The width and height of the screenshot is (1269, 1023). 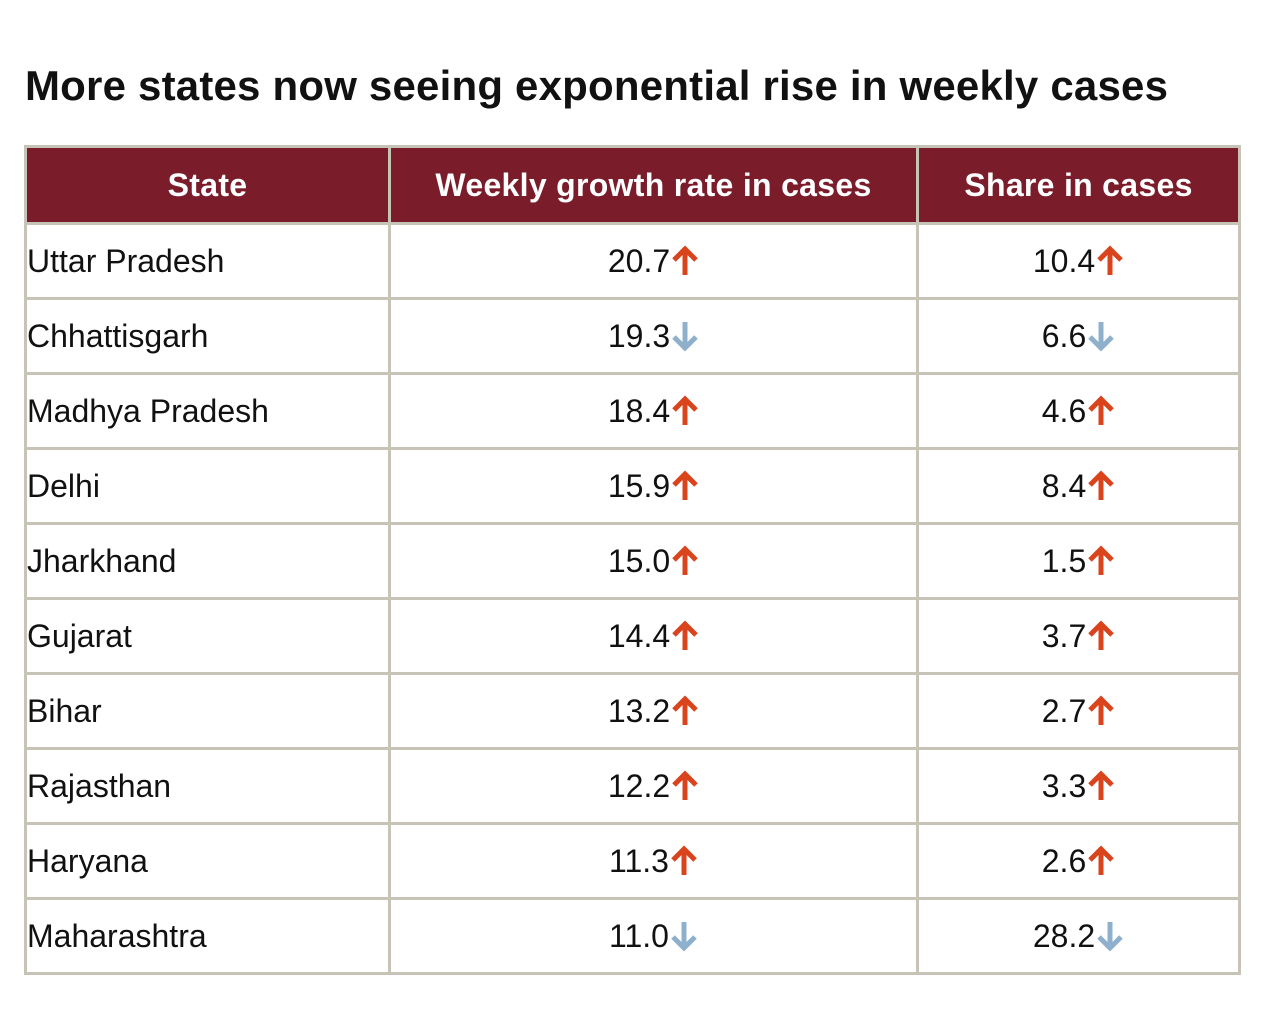 I want to click on growth-rate-value-group: 19.3, so click(x=653, y=336).